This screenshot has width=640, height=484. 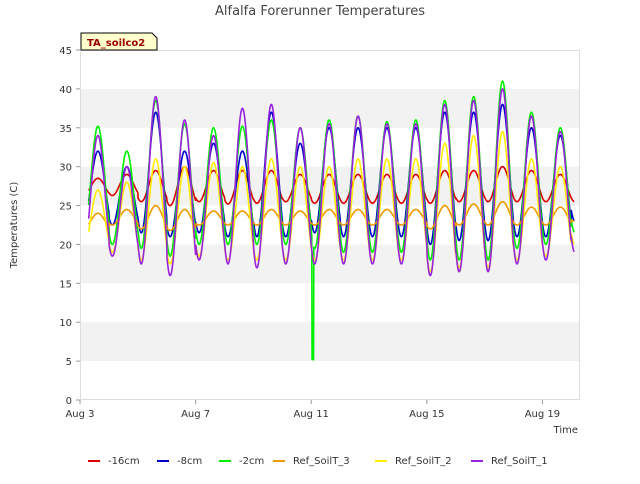 I want to click on x-tick-label: Aug 3, so click(x=79, y=414).